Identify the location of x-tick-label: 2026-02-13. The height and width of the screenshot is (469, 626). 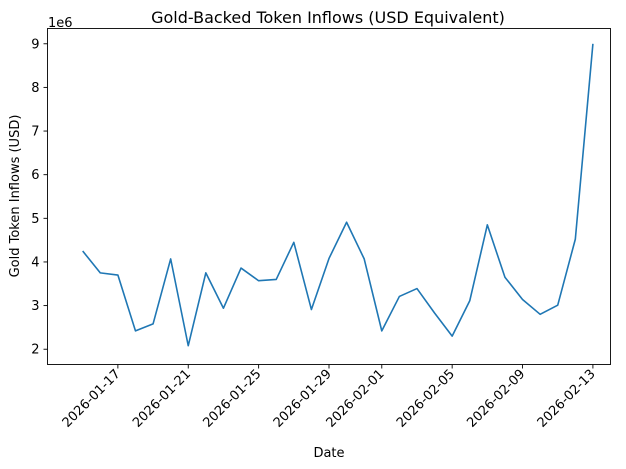
(567, 399).